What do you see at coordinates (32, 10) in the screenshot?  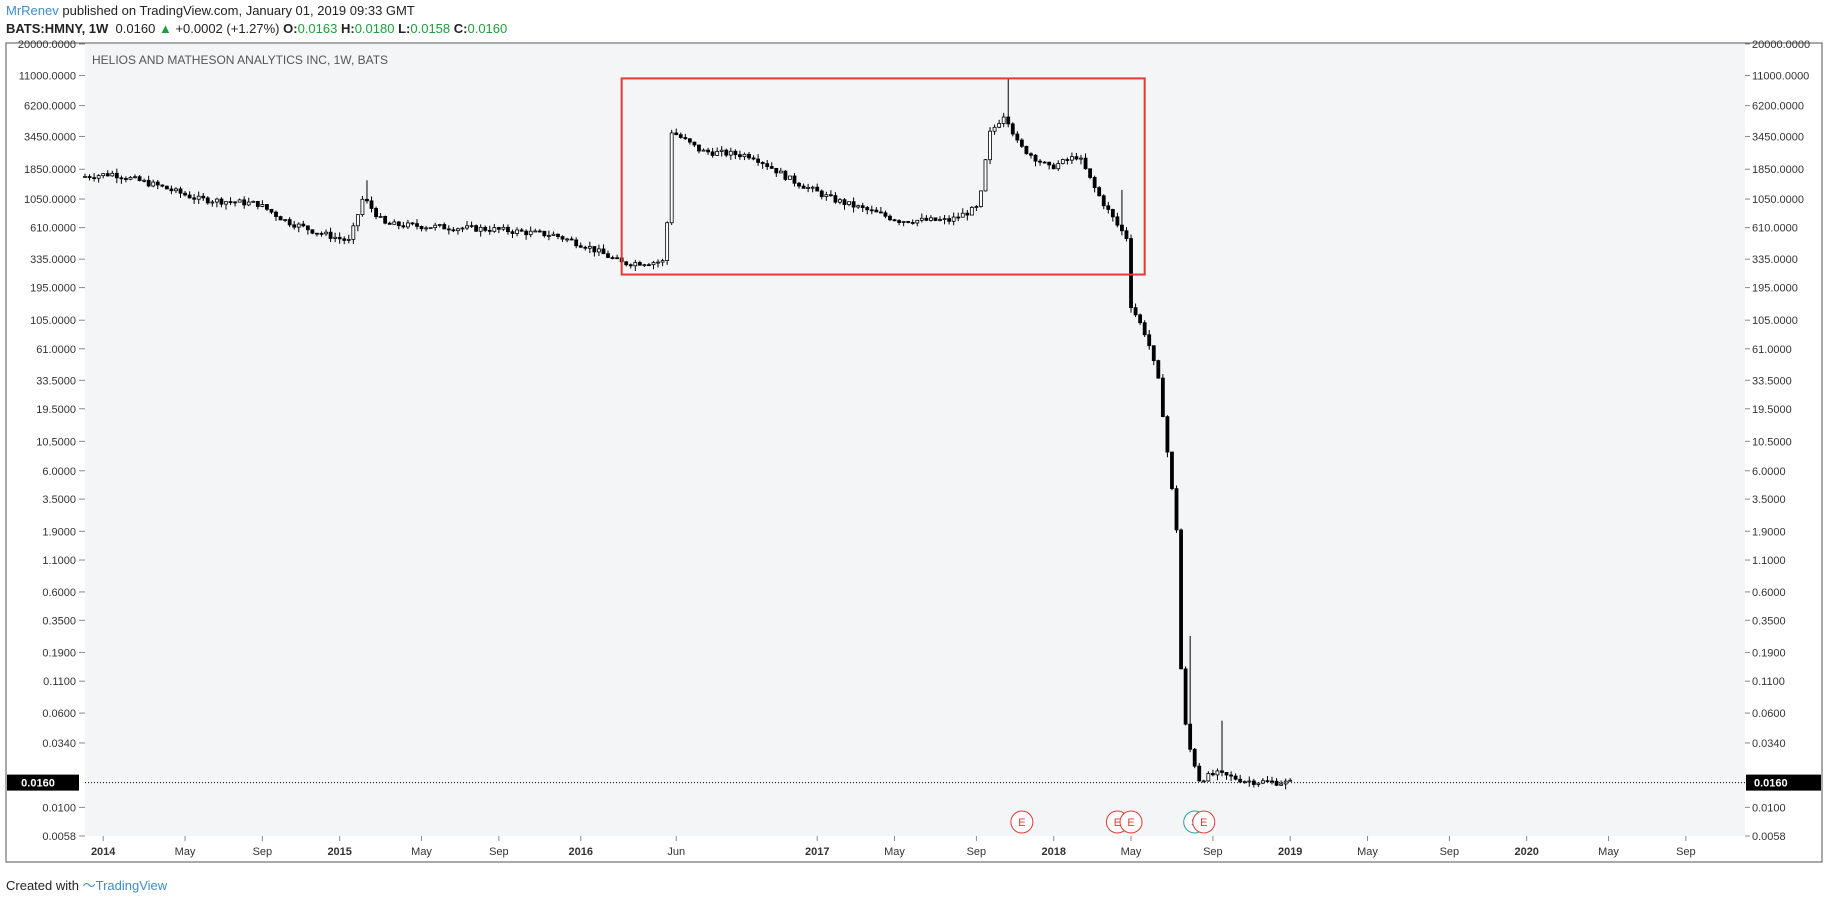 I see `author-link: MrRenev` at bounding box center [32, 10].